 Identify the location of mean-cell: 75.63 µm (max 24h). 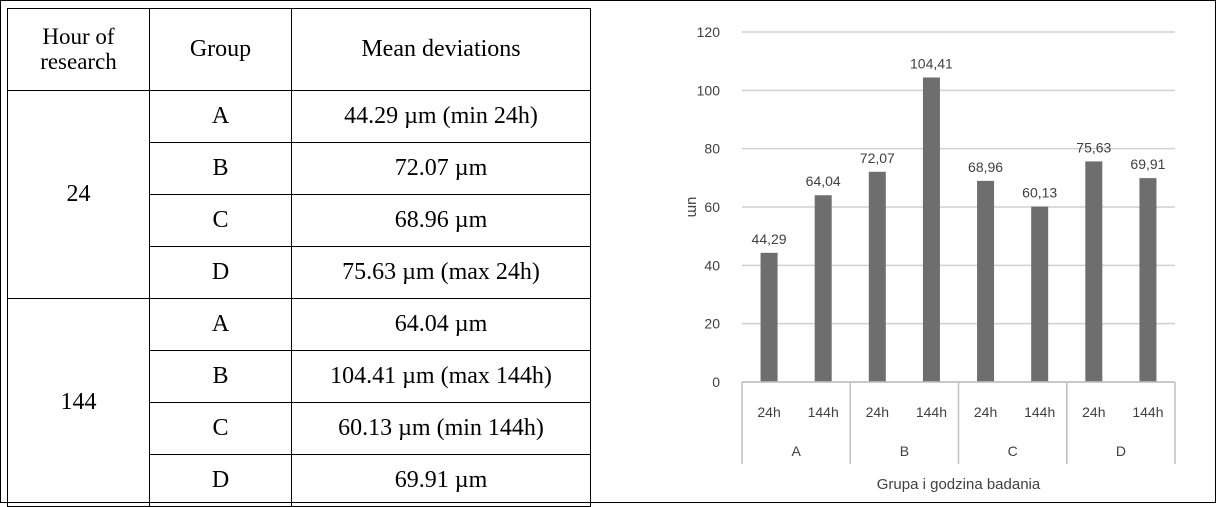
(441, 272).